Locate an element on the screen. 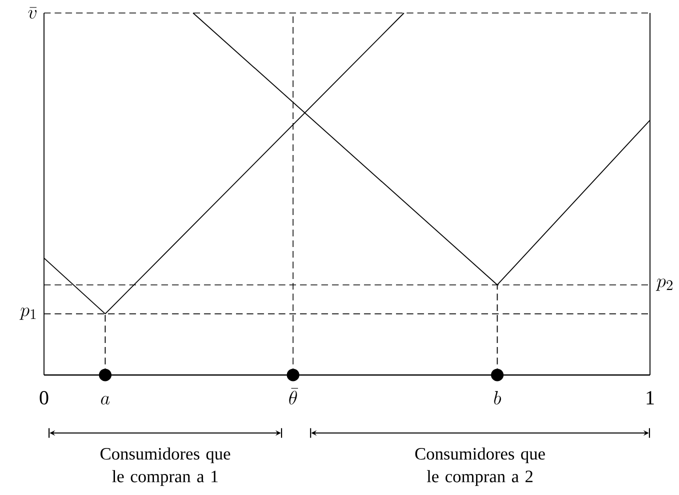 The image size is (679, 495). annotation: $\bar{\theta}$ is located at coordinates (293, 396).